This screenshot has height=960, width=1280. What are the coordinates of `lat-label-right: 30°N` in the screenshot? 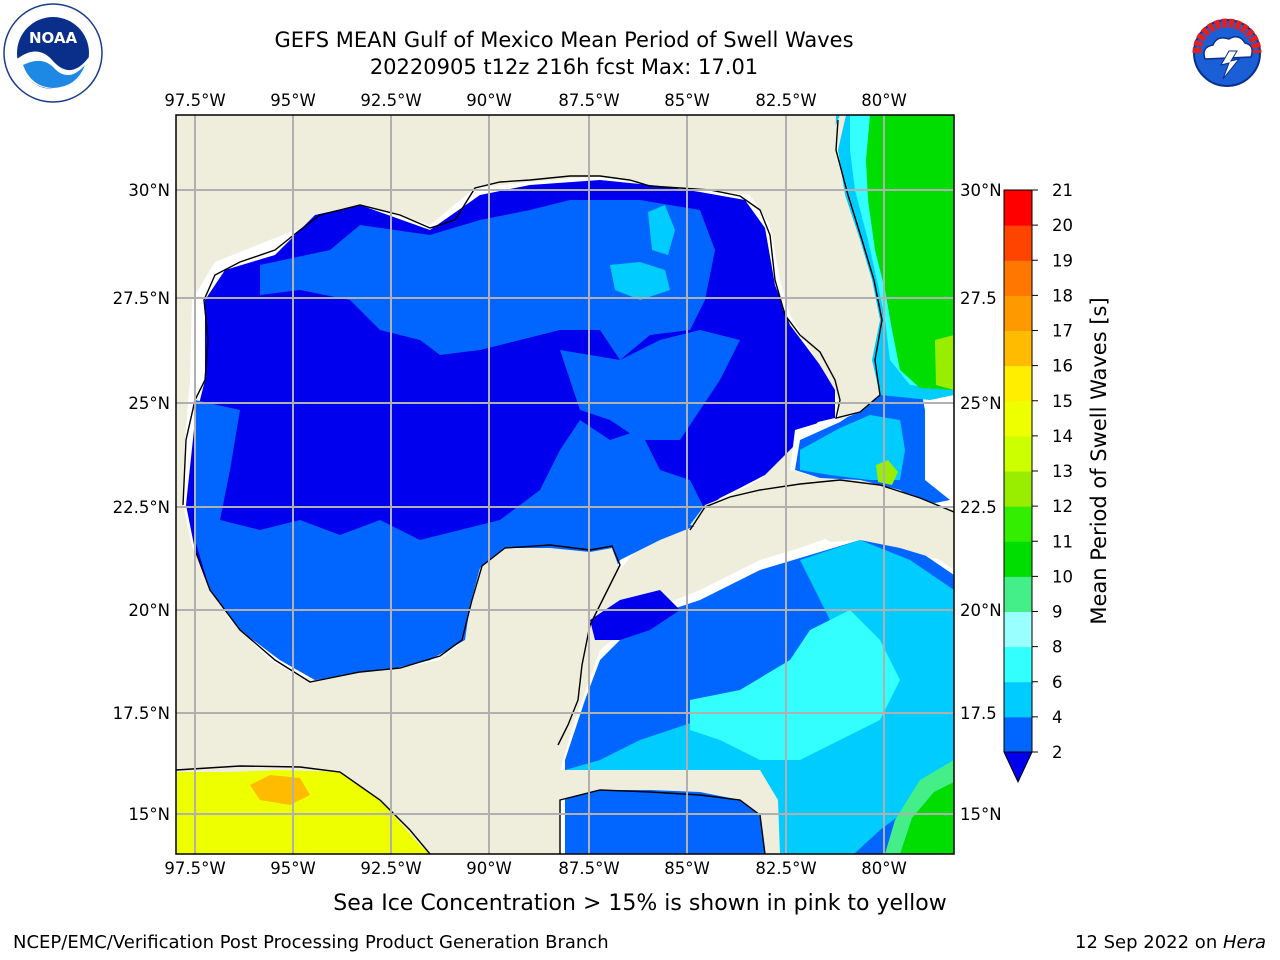 It's located at (981, 190).